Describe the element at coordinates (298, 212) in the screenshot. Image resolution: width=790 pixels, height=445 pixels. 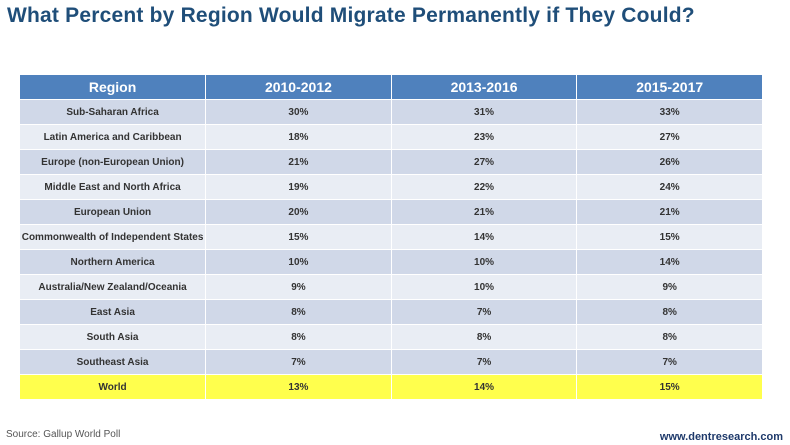
I see `percent-cell: 20%` at that location.